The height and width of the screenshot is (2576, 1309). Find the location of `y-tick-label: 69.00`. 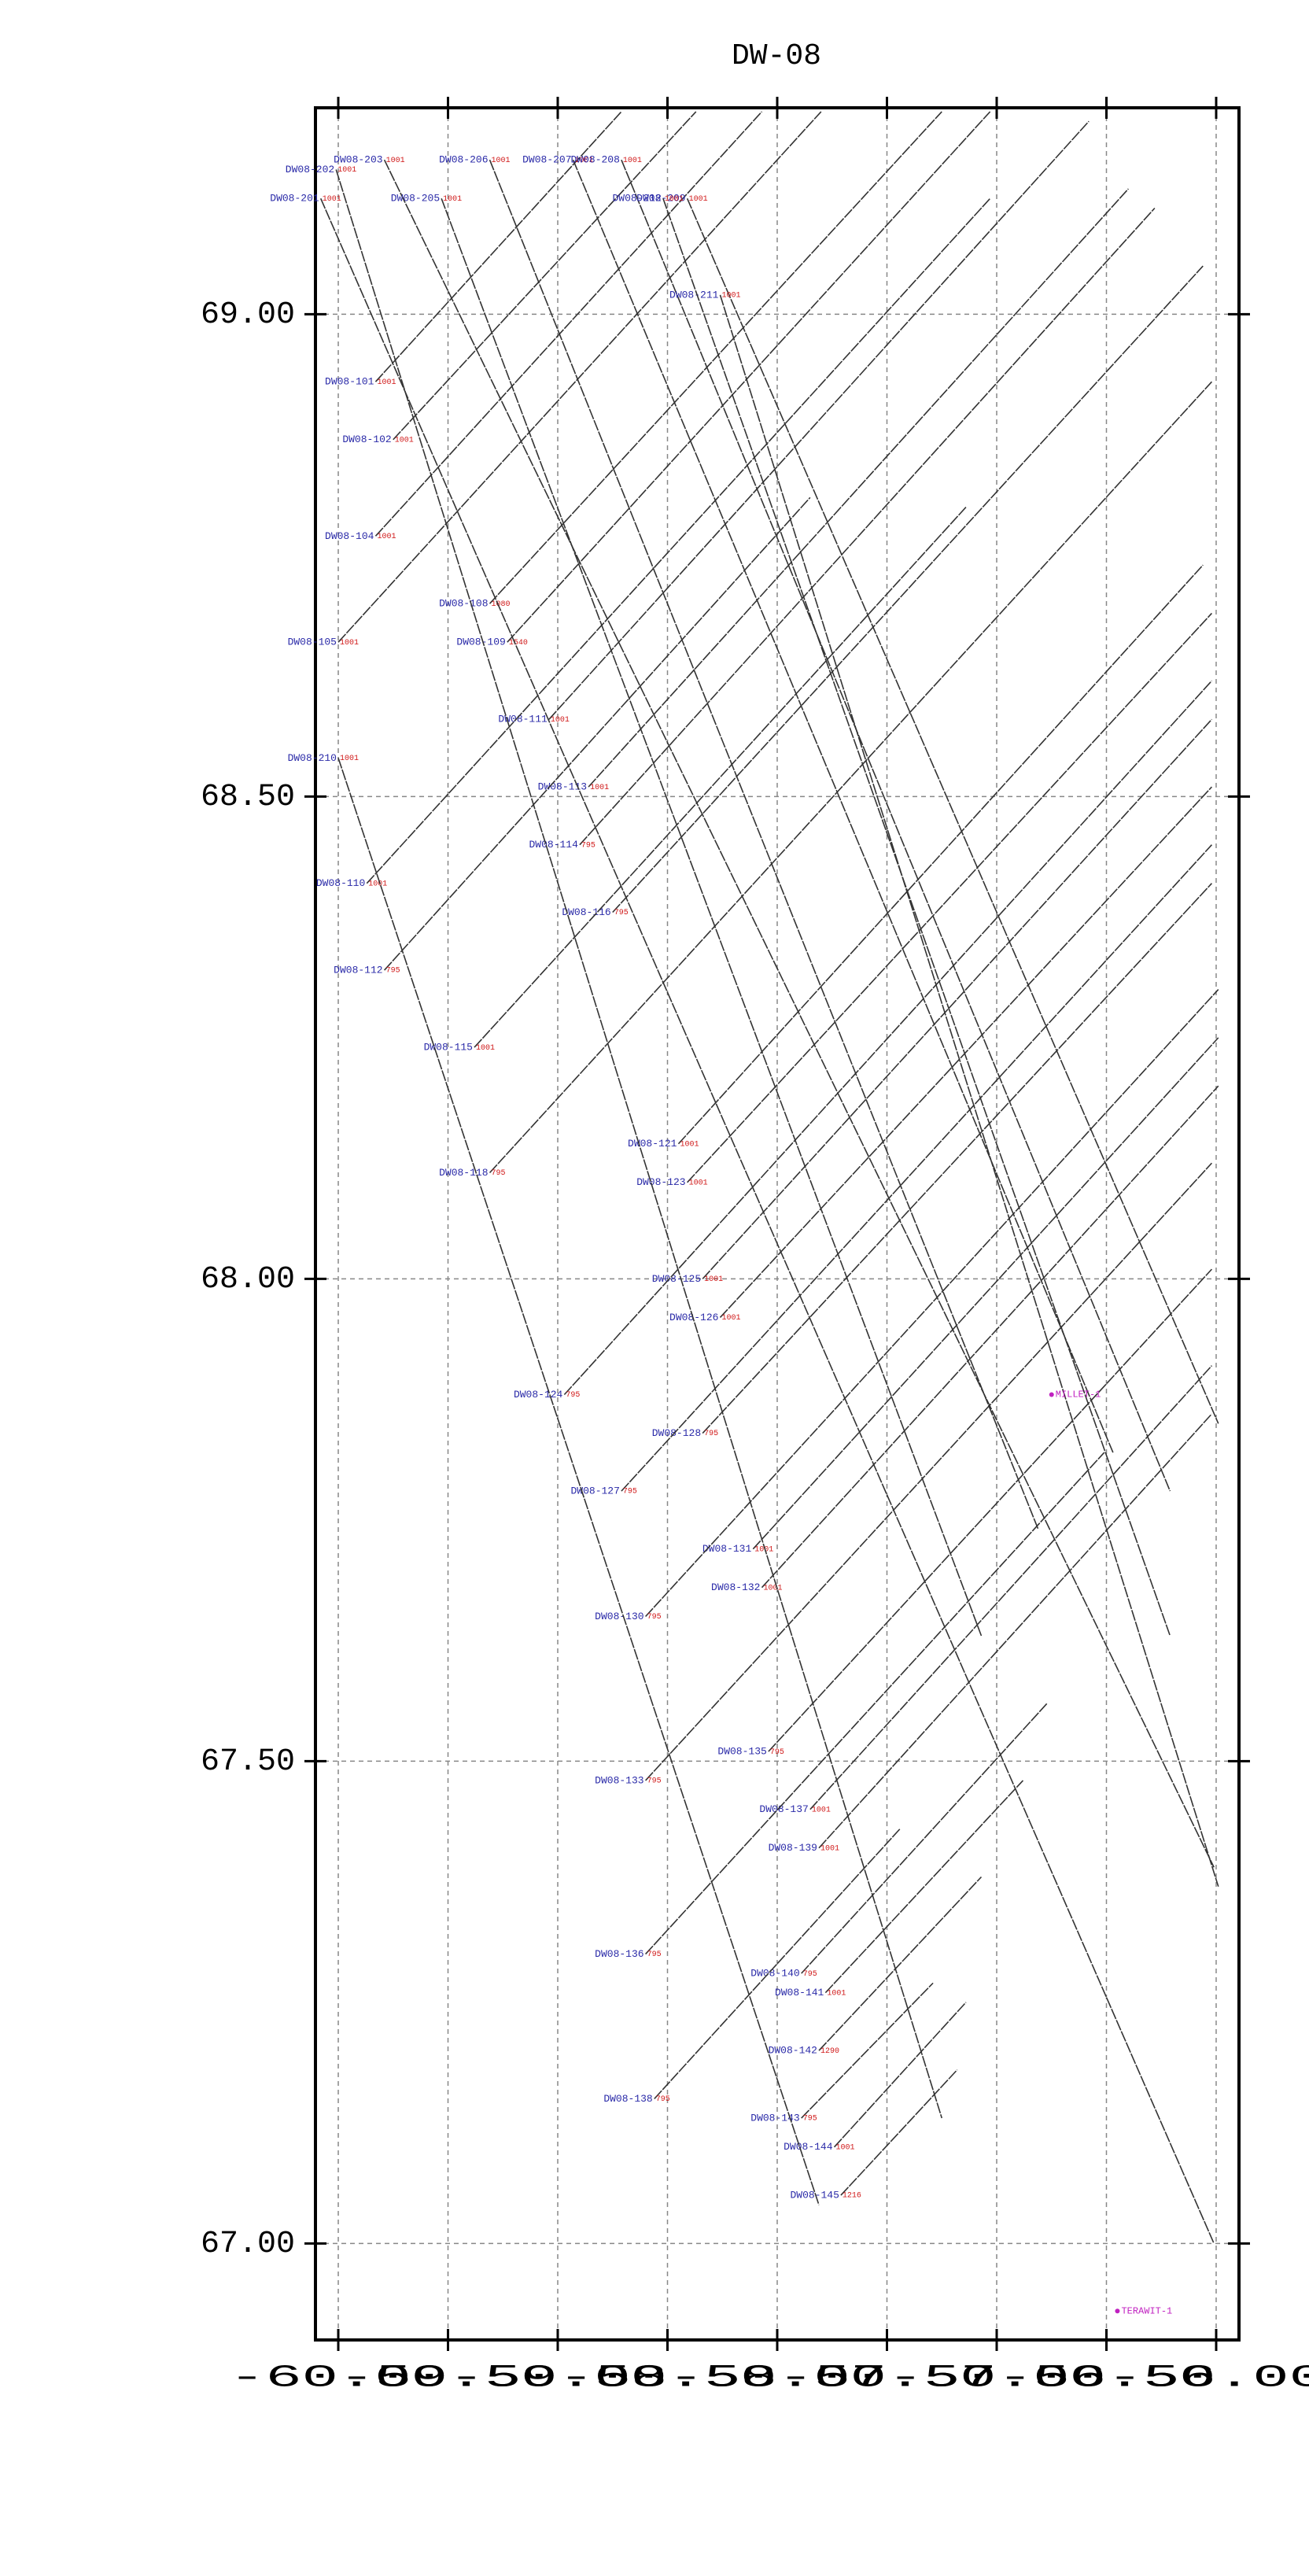

y-tick-label: 69.00 is located at coordinates (248, 315).